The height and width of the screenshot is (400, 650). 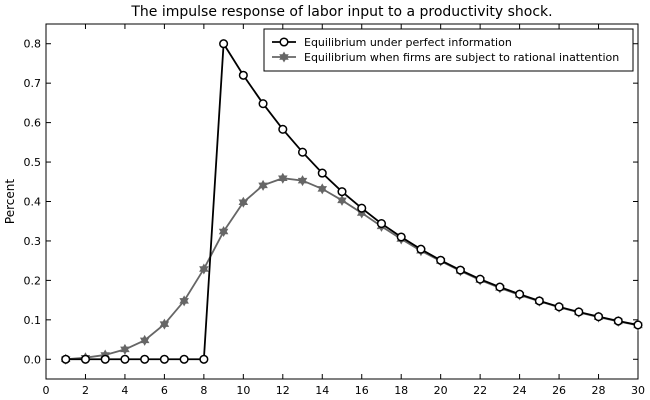 I want to click on x-tick-label: 16, so click(x=362, y=390).